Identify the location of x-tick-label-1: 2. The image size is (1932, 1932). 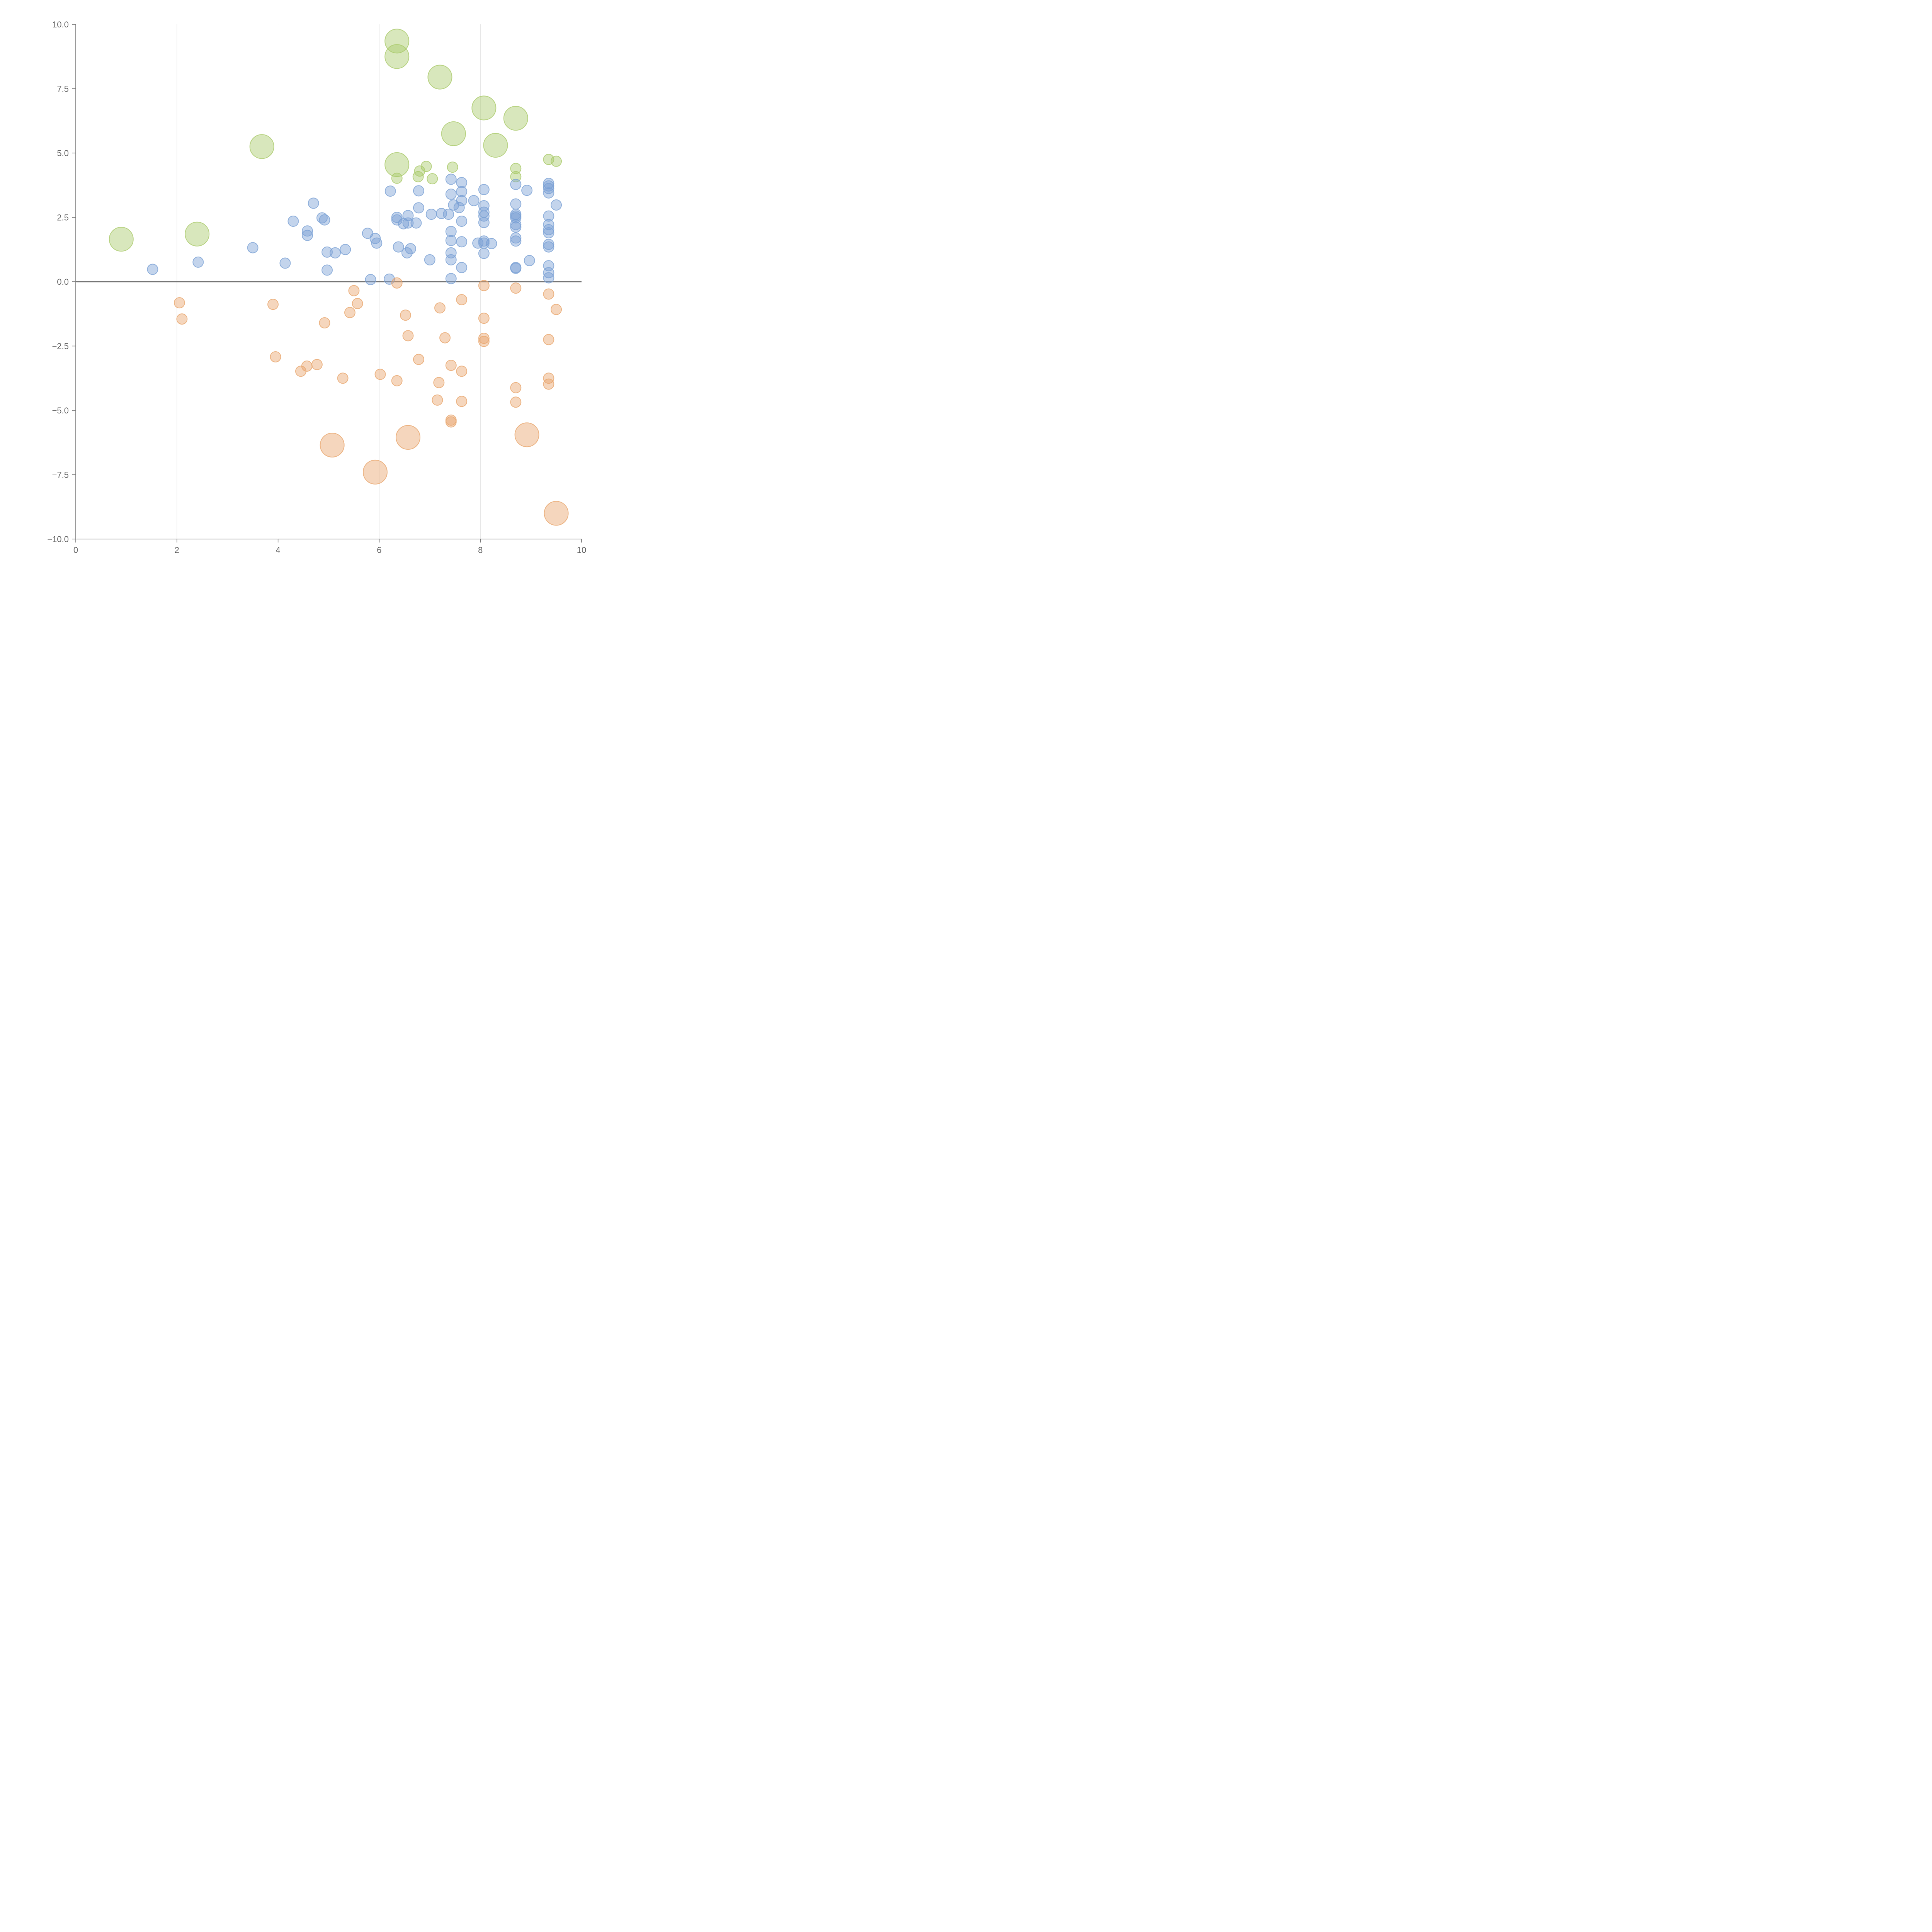
(177, 550).